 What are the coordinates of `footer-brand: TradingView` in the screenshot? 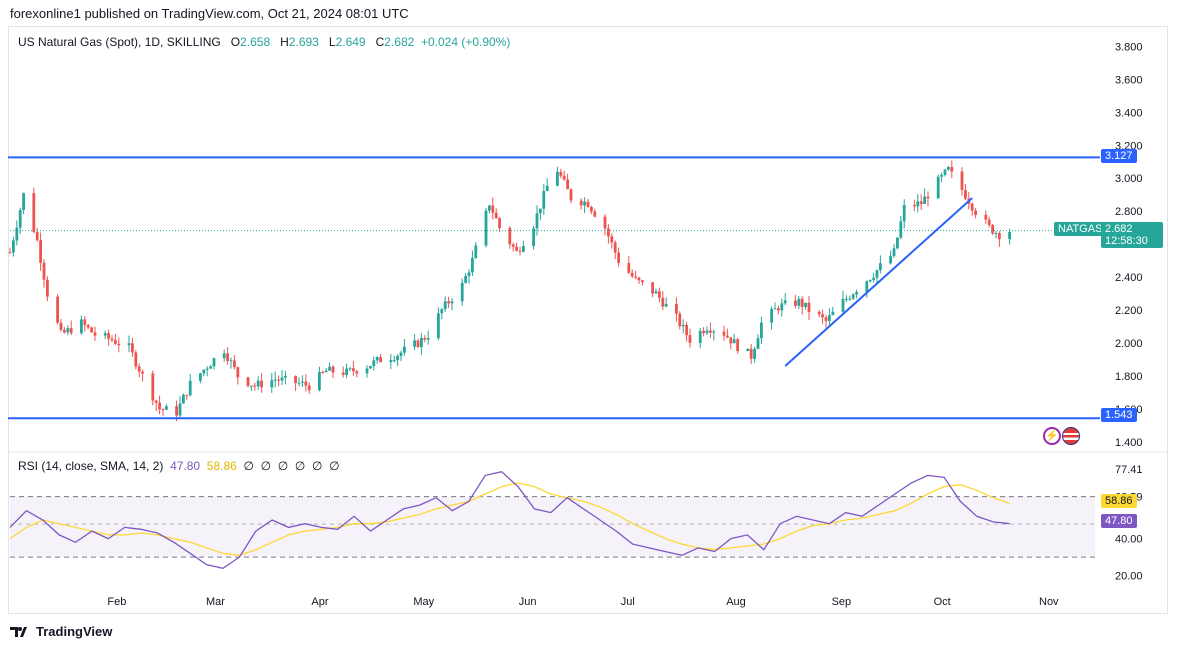 It's located at (61, 631).